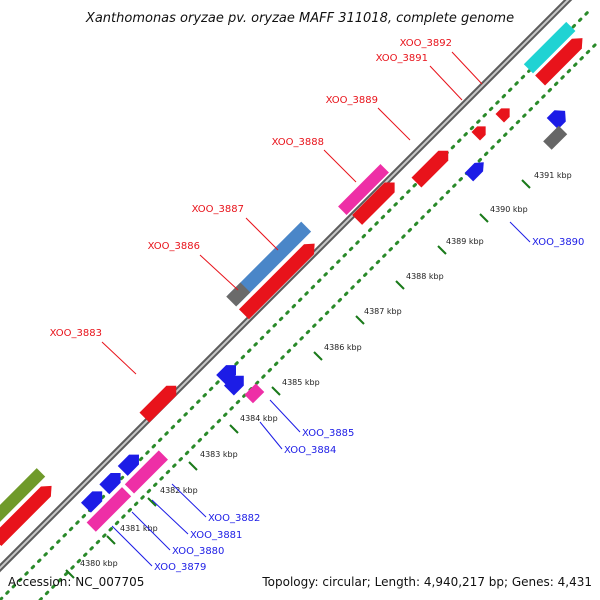  Describe the element at coordinates (465, 241) in the screenshot. I see `tick-label: 4389 kbp` at that location.